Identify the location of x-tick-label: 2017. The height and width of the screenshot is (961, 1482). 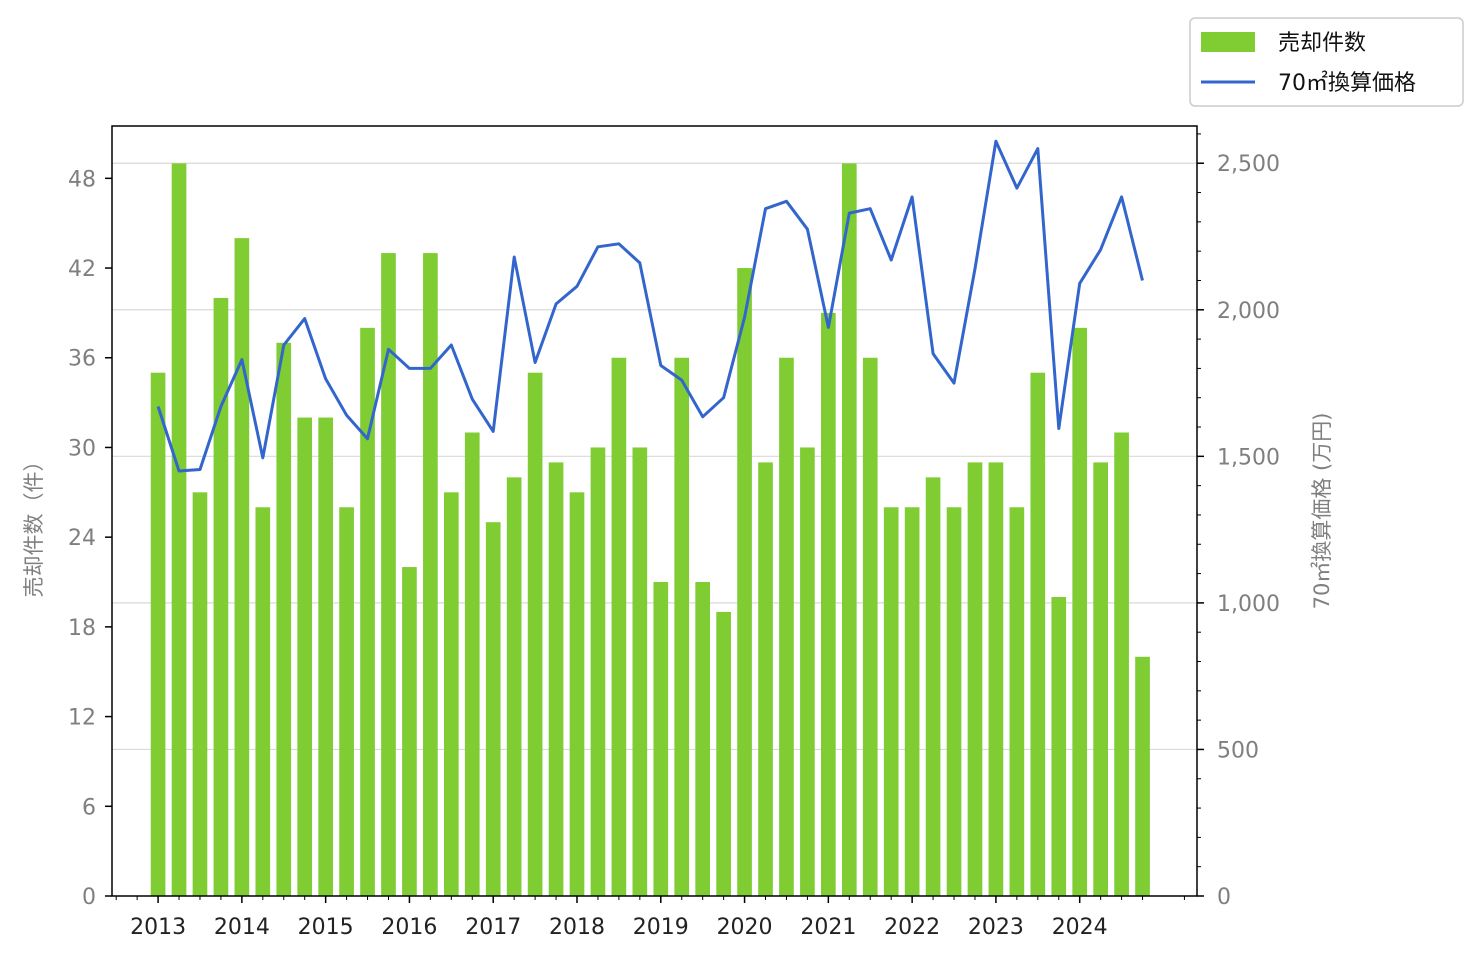
(493, 927).